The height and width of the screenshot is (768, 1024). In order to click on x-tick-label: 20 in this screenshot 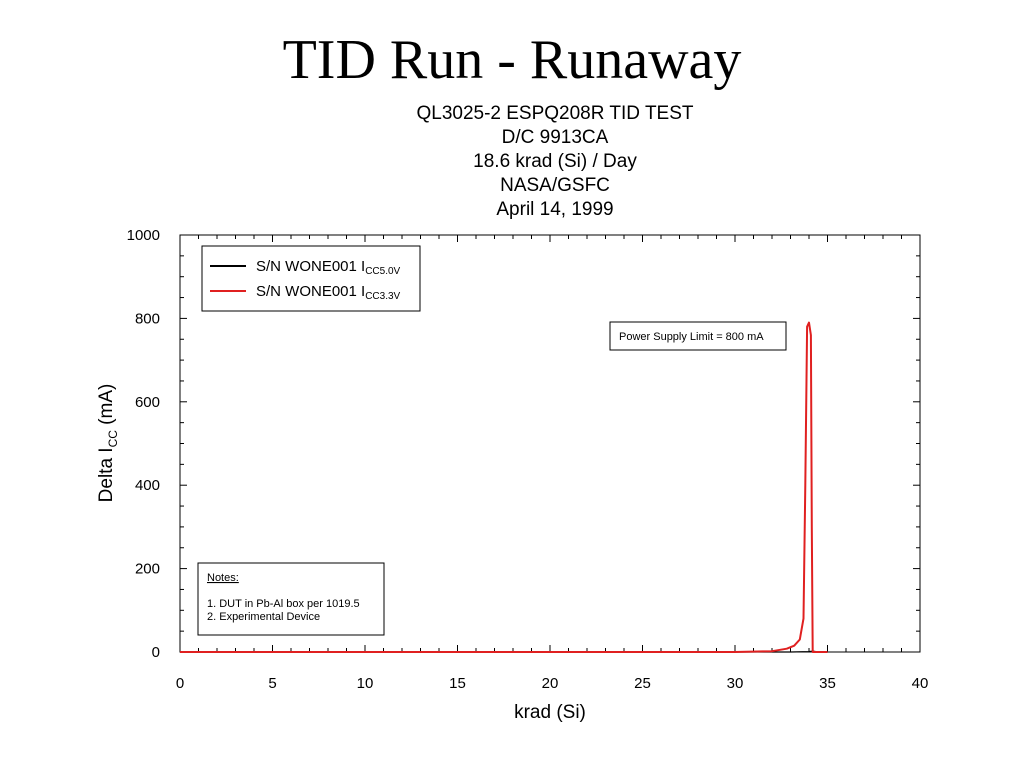, I will do `click(550, 683)`.